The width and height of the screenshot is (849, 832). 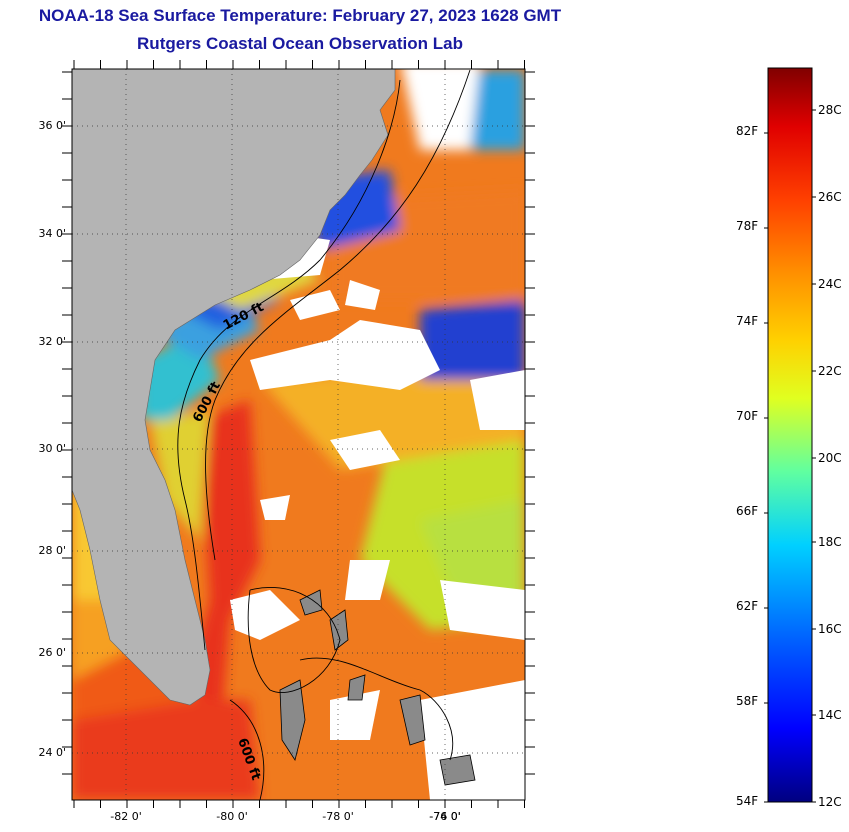 I want to click on lat-label-24: 24 0', so click(x=52, y=752).